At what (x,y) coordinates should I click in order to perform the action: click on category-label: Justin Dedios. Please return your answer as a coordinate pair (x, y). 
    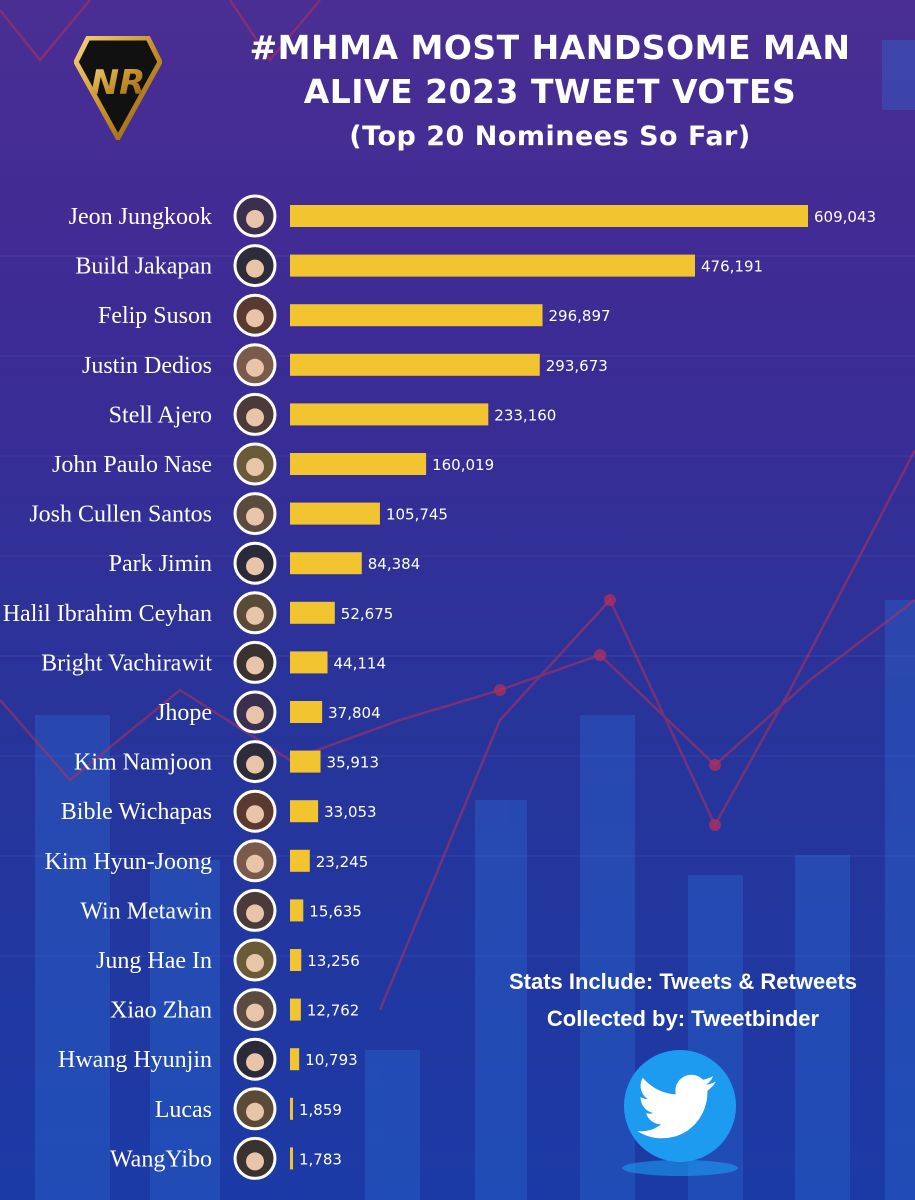
    Looking at the image, I should click on (147, 366).